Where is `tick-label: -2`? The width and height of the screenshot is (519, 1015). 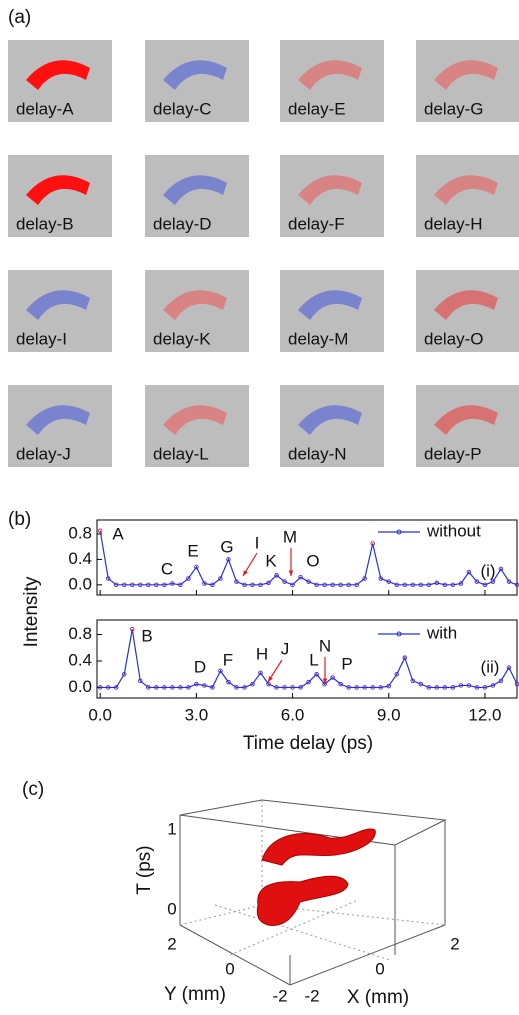 tick-label: -2 is located at coordinates (311, 995).